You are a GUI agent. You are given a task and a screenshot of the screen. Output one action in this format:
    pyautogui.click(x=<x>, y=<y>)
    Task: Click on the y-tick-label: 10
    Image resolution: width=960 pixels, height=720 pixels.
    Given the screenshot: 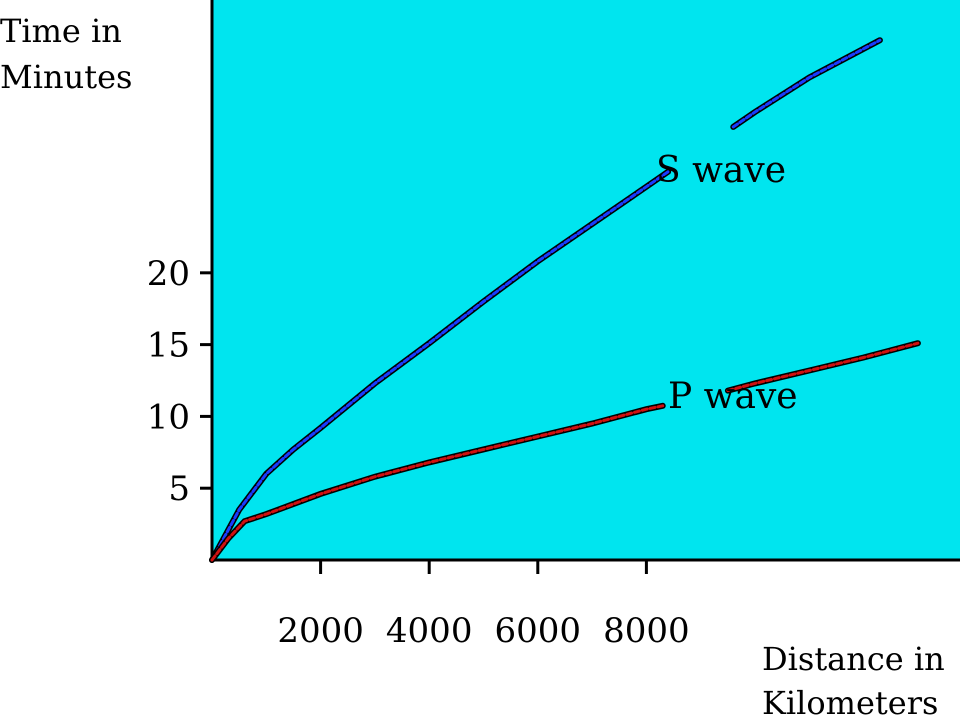 What is the action you would take?
    pyautogui.click(x=168, y=417)
    